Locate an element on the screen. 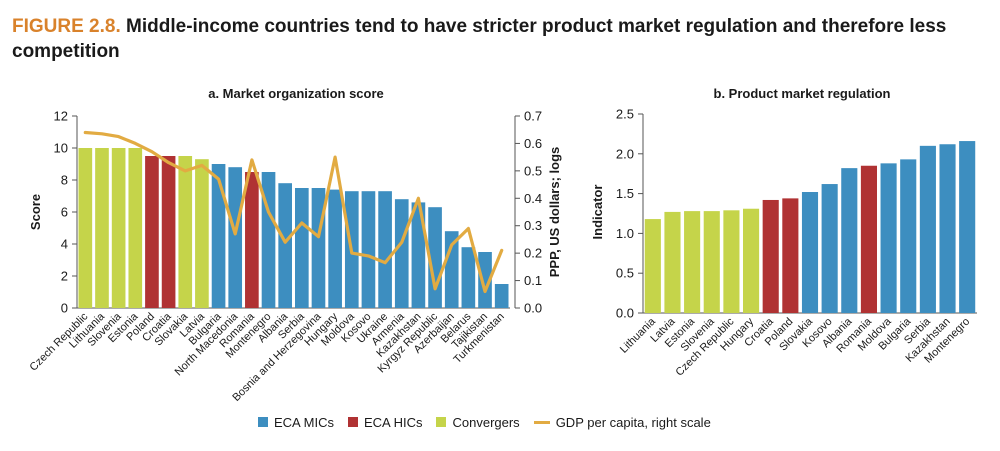 This screenshot has width=1000, height=451. chart-a-y2label: PPP, US dollars; logs is located at coordinates (554, 212).